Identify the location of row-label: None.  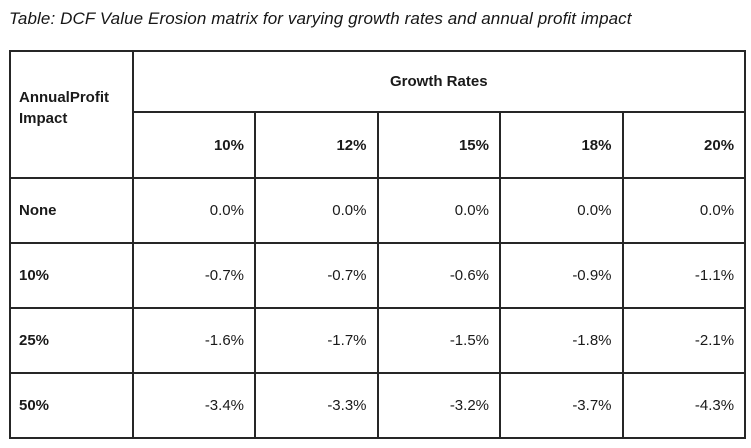
(71, 210).